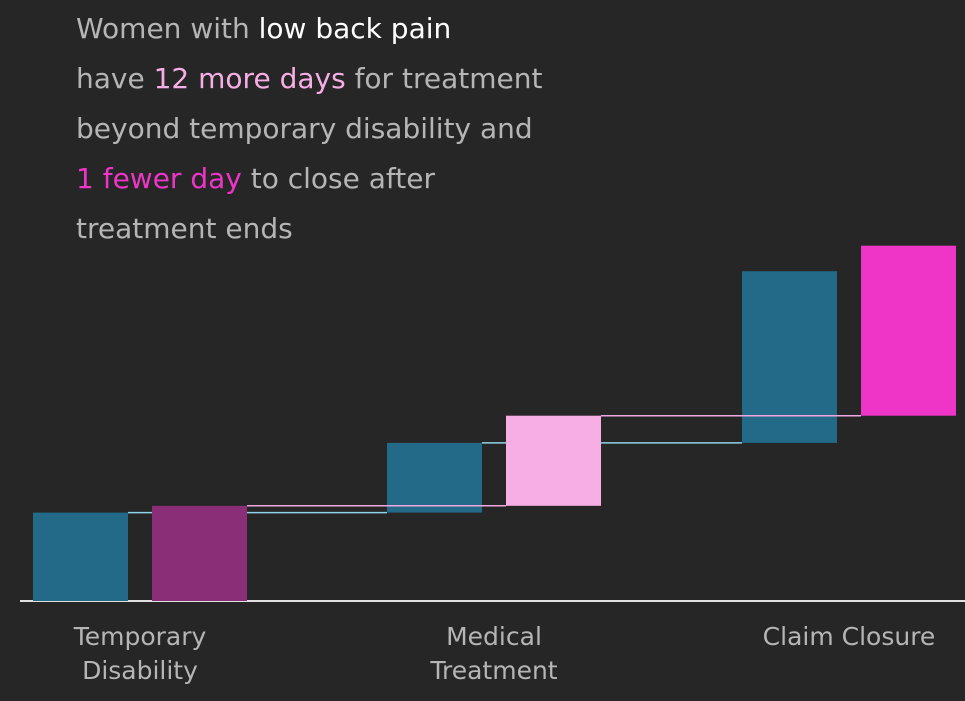  What do you see at coordinates (159, 178) in the screenshot?
I see `title-part: 1 fewer day` at bounding box center [159, 178].